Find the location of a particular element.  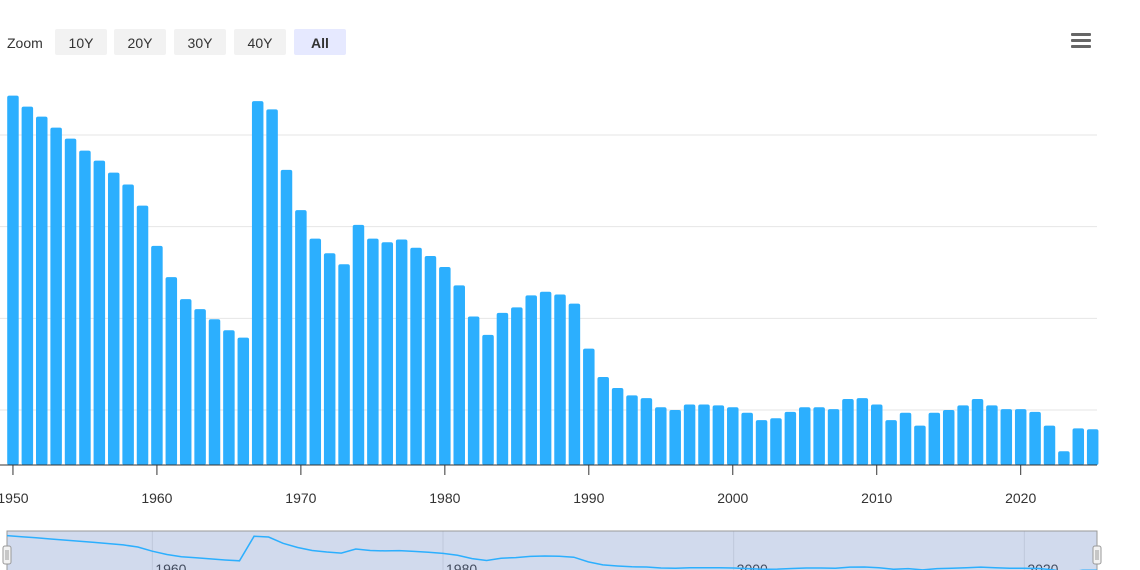

x-tick-label: 1990 is located at coordinates (588, 498).